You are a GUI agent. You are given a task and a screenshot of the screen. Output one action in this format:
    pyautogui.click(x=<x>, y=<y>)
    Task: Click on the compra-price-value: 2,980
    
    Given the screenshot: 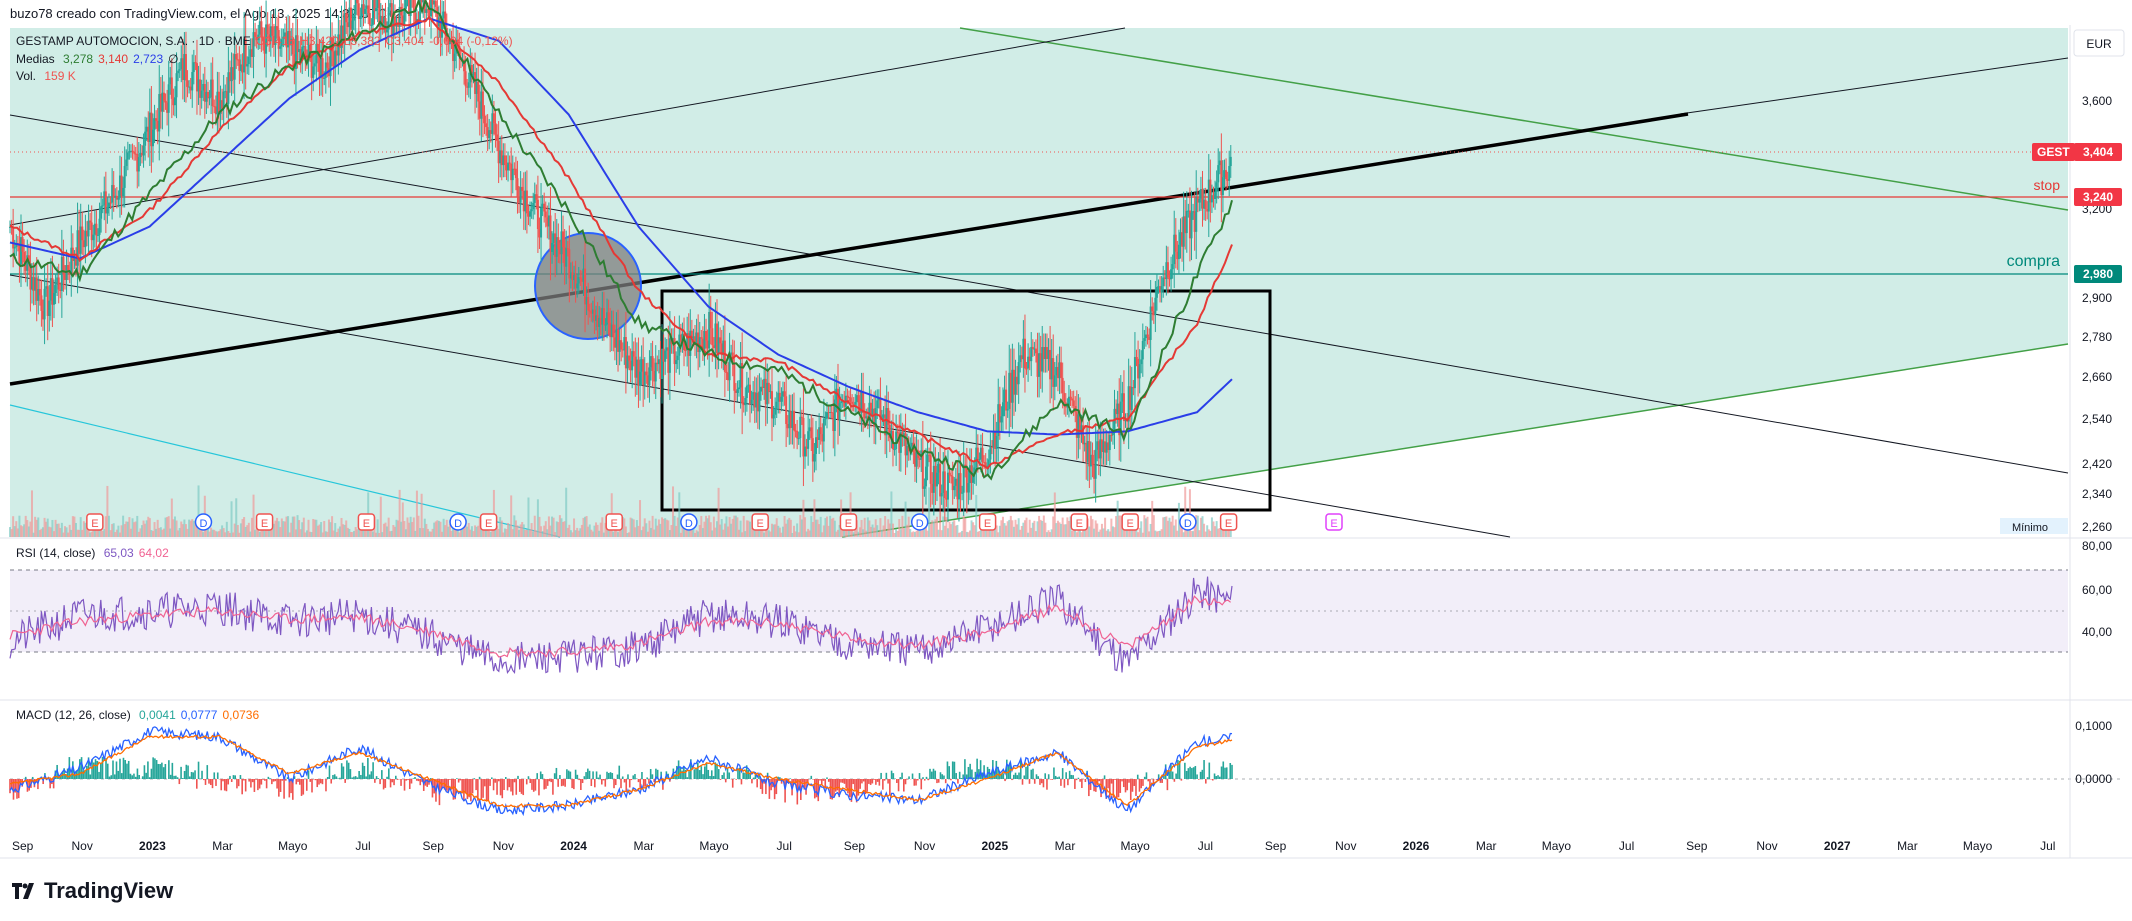 What is the action you would take?
    pyautogui.click(x=2098, y=274)
    